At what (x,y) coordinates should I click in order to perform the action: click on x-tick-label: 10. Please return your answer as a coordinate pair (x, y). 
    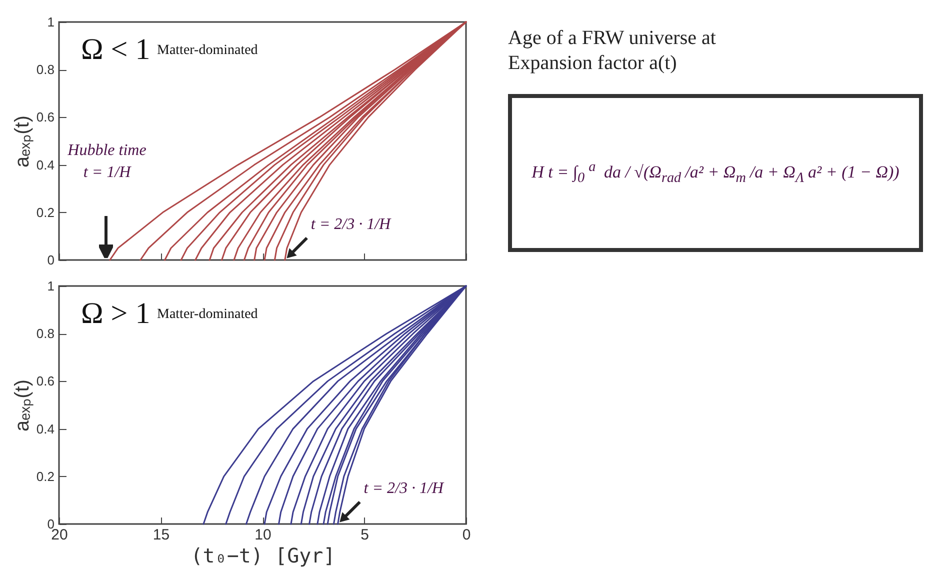
    Looking at the image, I should click on (263, 535).